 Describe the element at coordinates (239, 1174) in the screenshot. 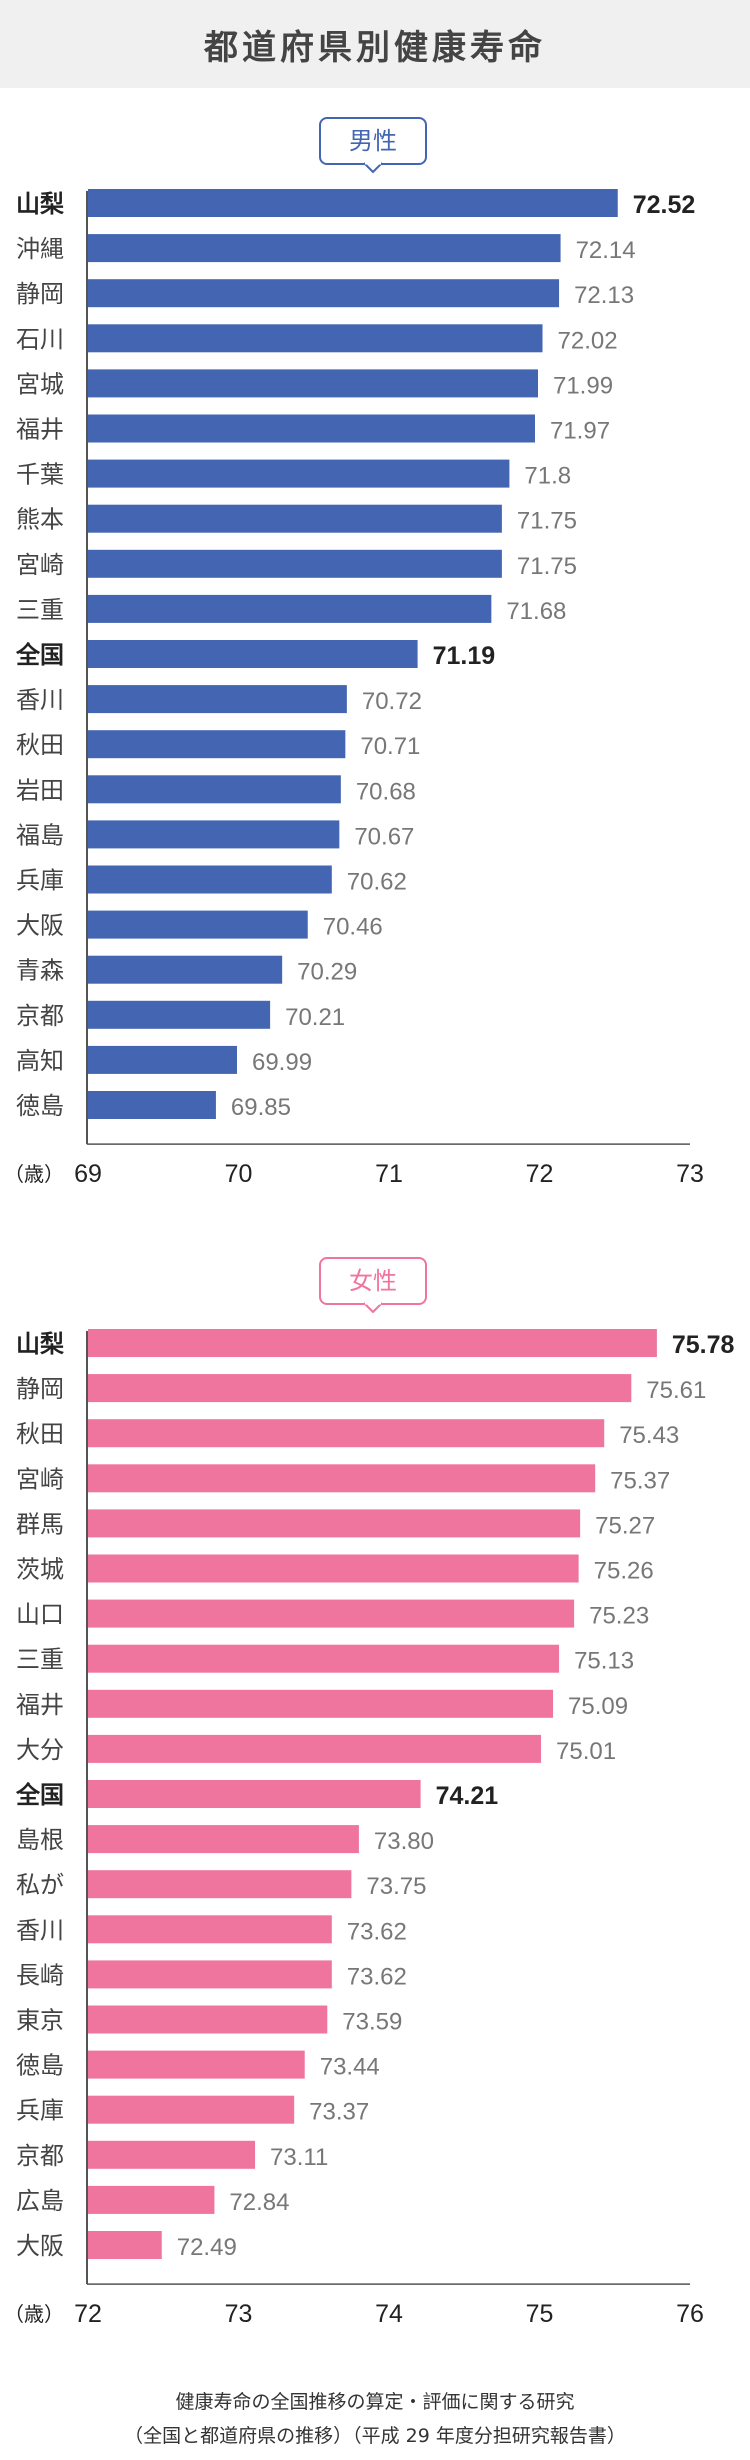

I see `x-tick-label: 70` at that location.